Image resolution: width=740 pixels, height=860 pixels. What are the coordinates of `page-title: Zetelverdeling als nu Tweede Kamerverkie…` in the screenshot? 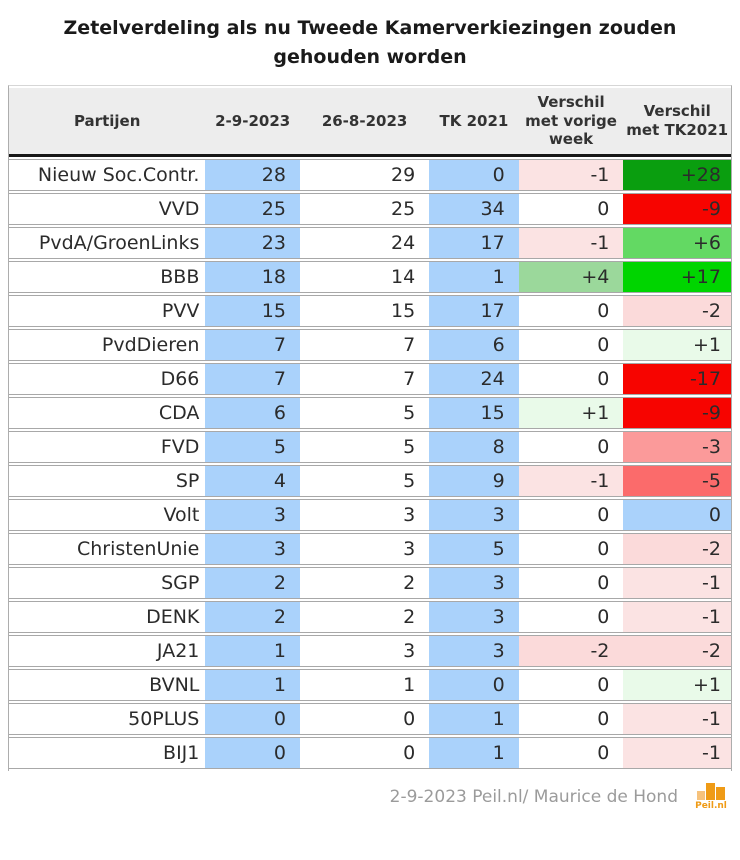 It's located at (370, 43).